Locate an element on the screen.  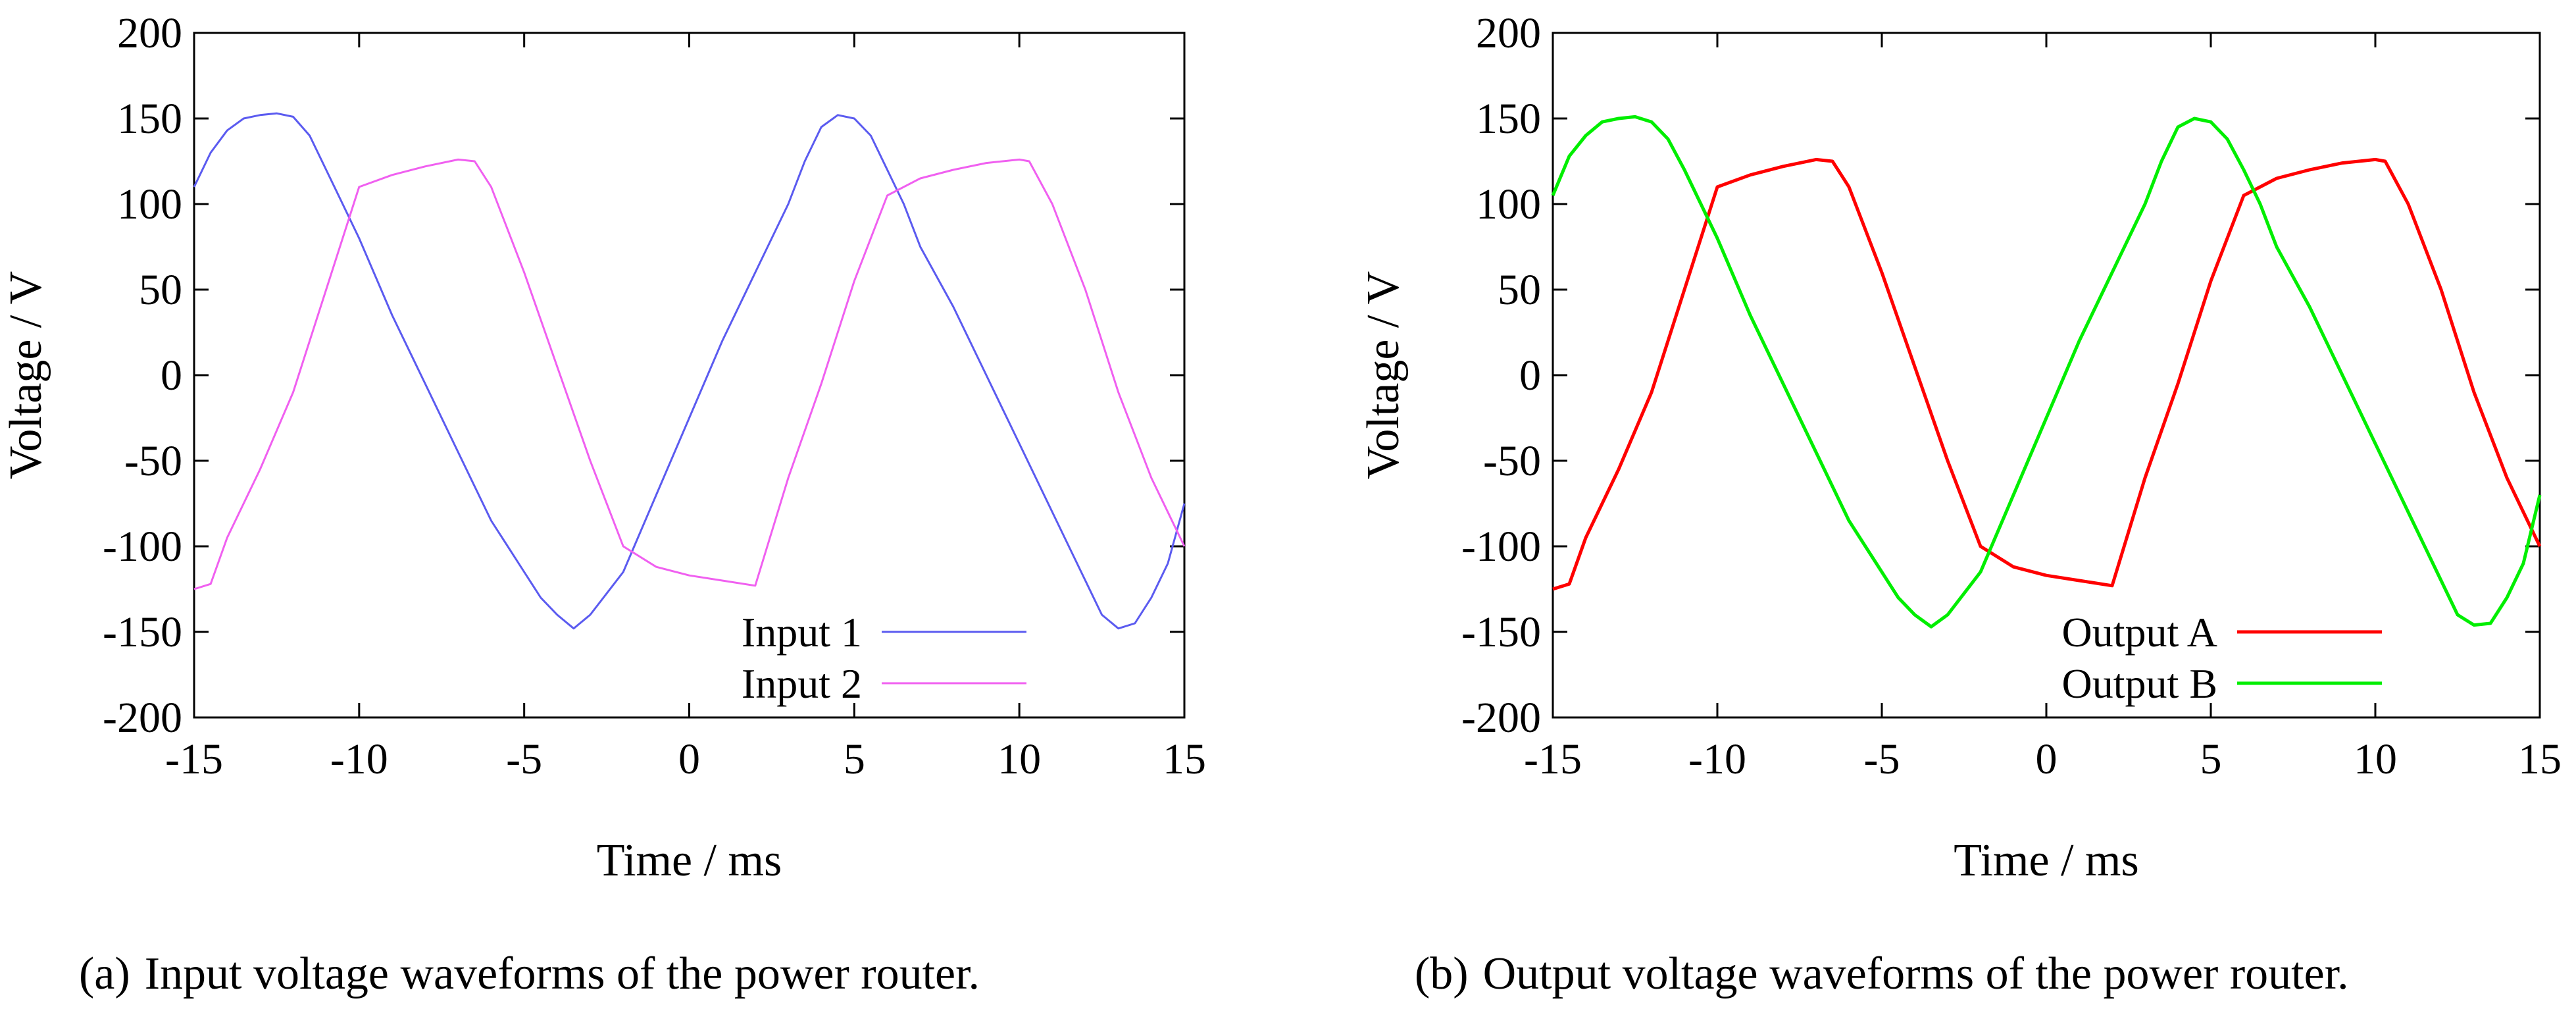
pa-x-tick-label: 5 is located at coordinates (854, 759).